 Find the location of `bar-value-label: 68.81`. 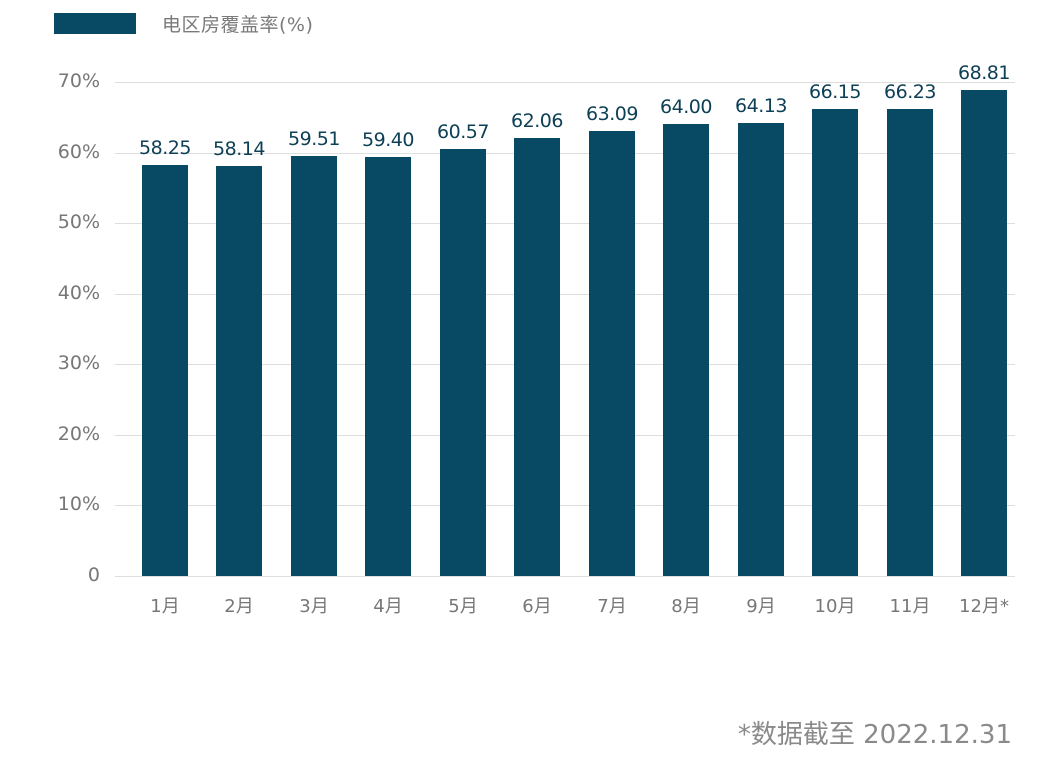

bar-value-label: 68.81 is located at coordinates (984, 73).